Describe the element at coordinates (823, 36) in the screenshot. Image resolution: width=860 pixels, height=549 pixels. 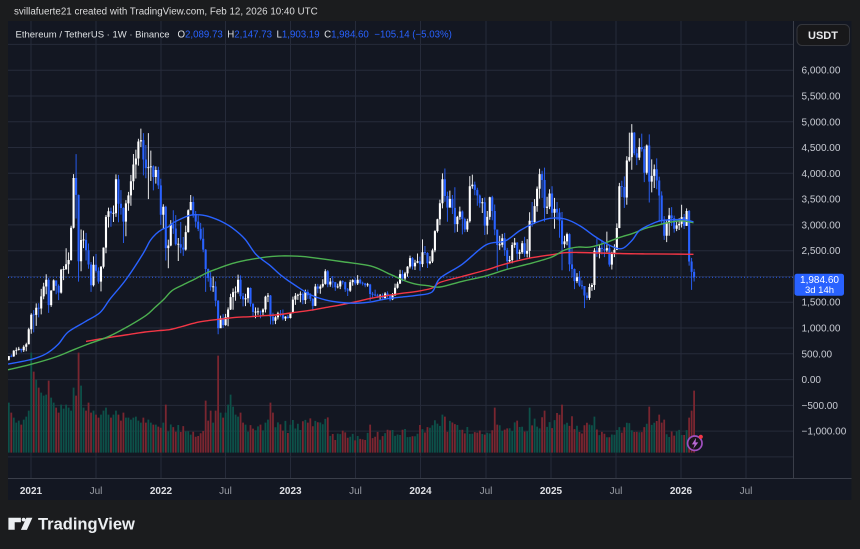
I see `svg-text: USDT` at that location.